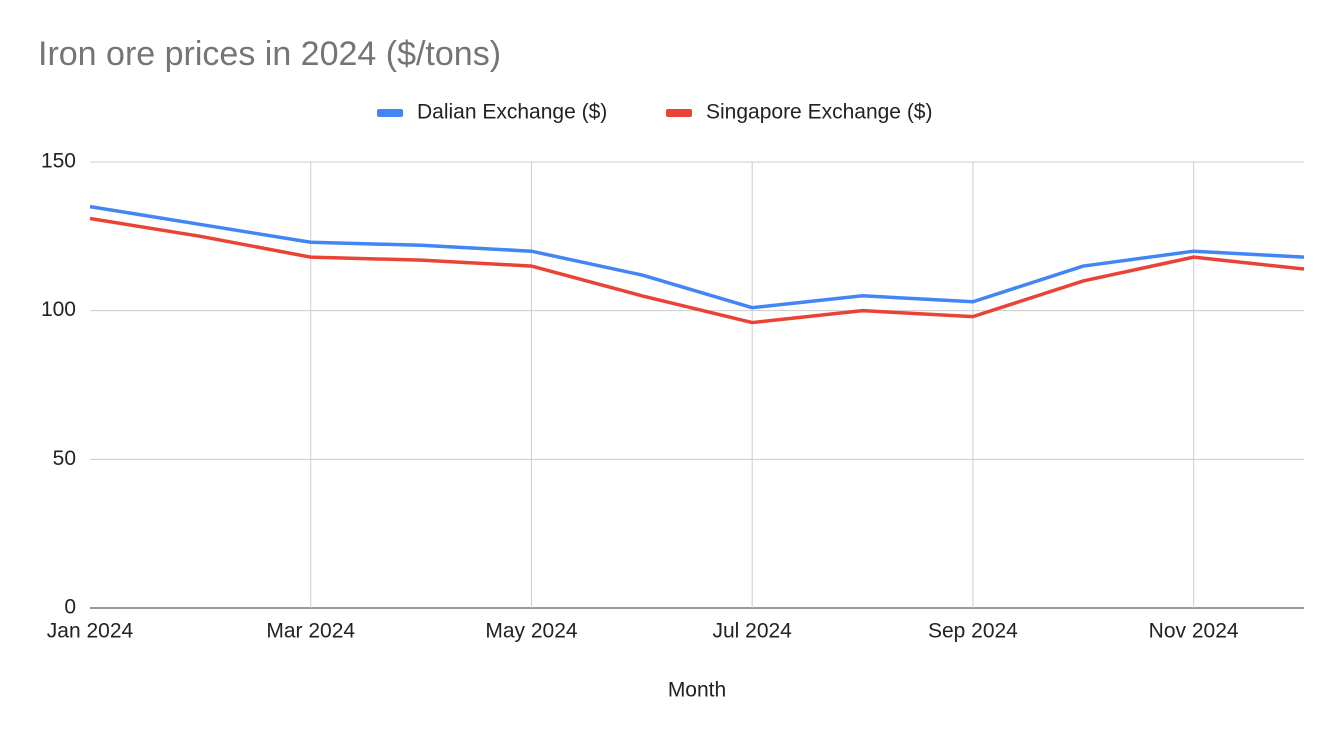 This screenshot has height=742, width=1342. I want to click on x-tick-label: May 2024, so click(531, 631).